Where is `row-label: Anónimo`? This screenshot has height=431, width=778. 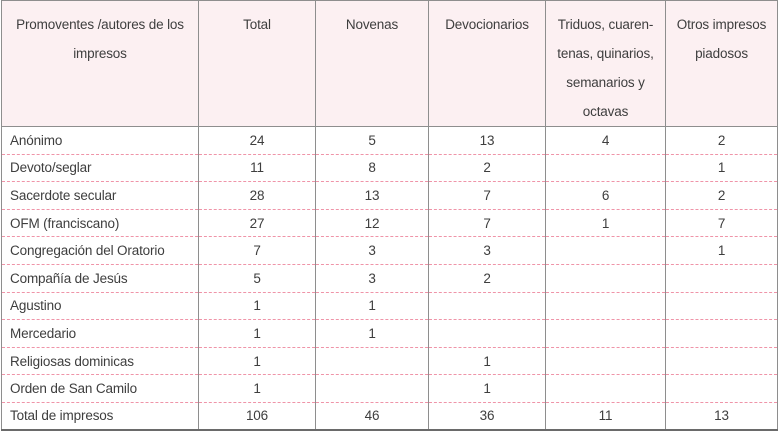 row-label: Anónimo is located at coordinates (100, 140).